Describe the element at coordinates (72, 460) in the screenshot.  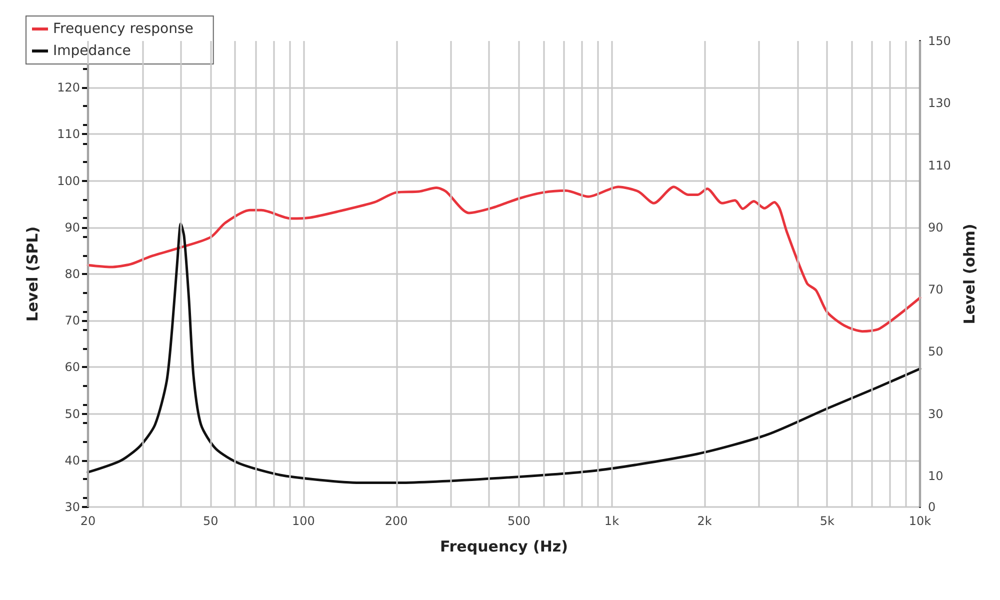
I see `y-tick-label: 40` at that location.